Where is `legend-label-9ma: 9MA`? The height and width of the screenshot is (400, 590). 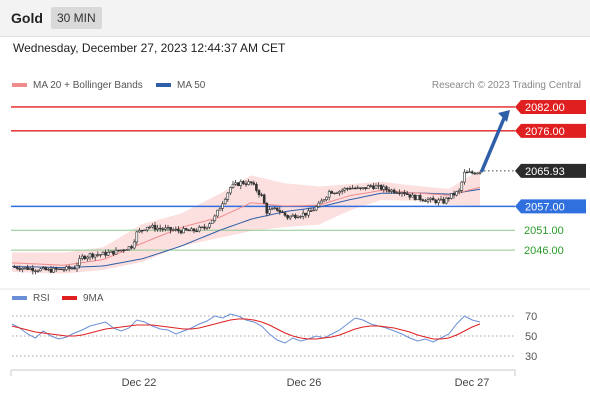 legend-label-9ma: 9MA is located at coordinates (93, 298).